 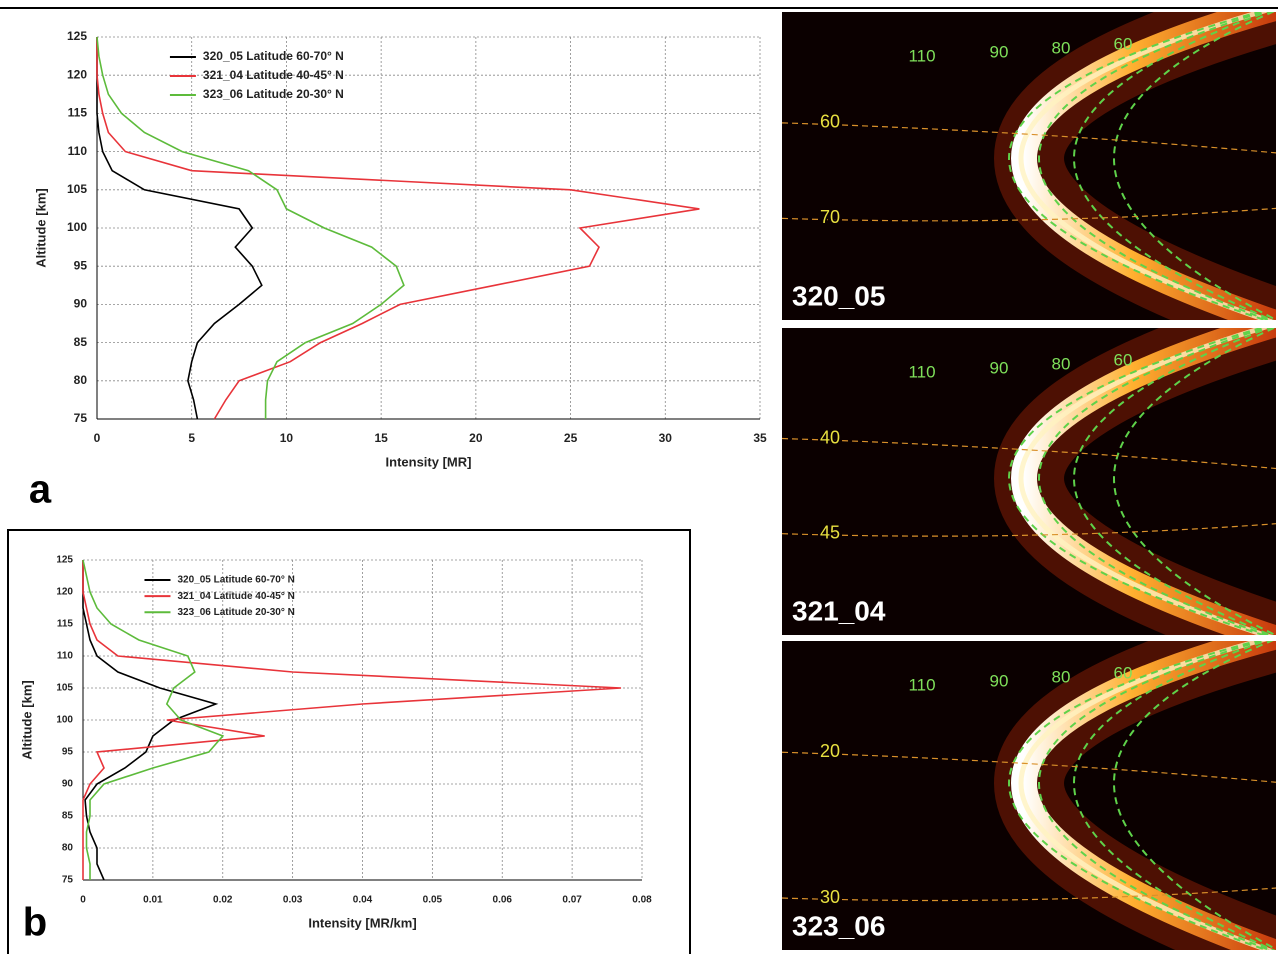 What do you see at coordinates (760, 438) in the screenshot?
I see `x-tick-label: 35` at bounding box center [760, 438].